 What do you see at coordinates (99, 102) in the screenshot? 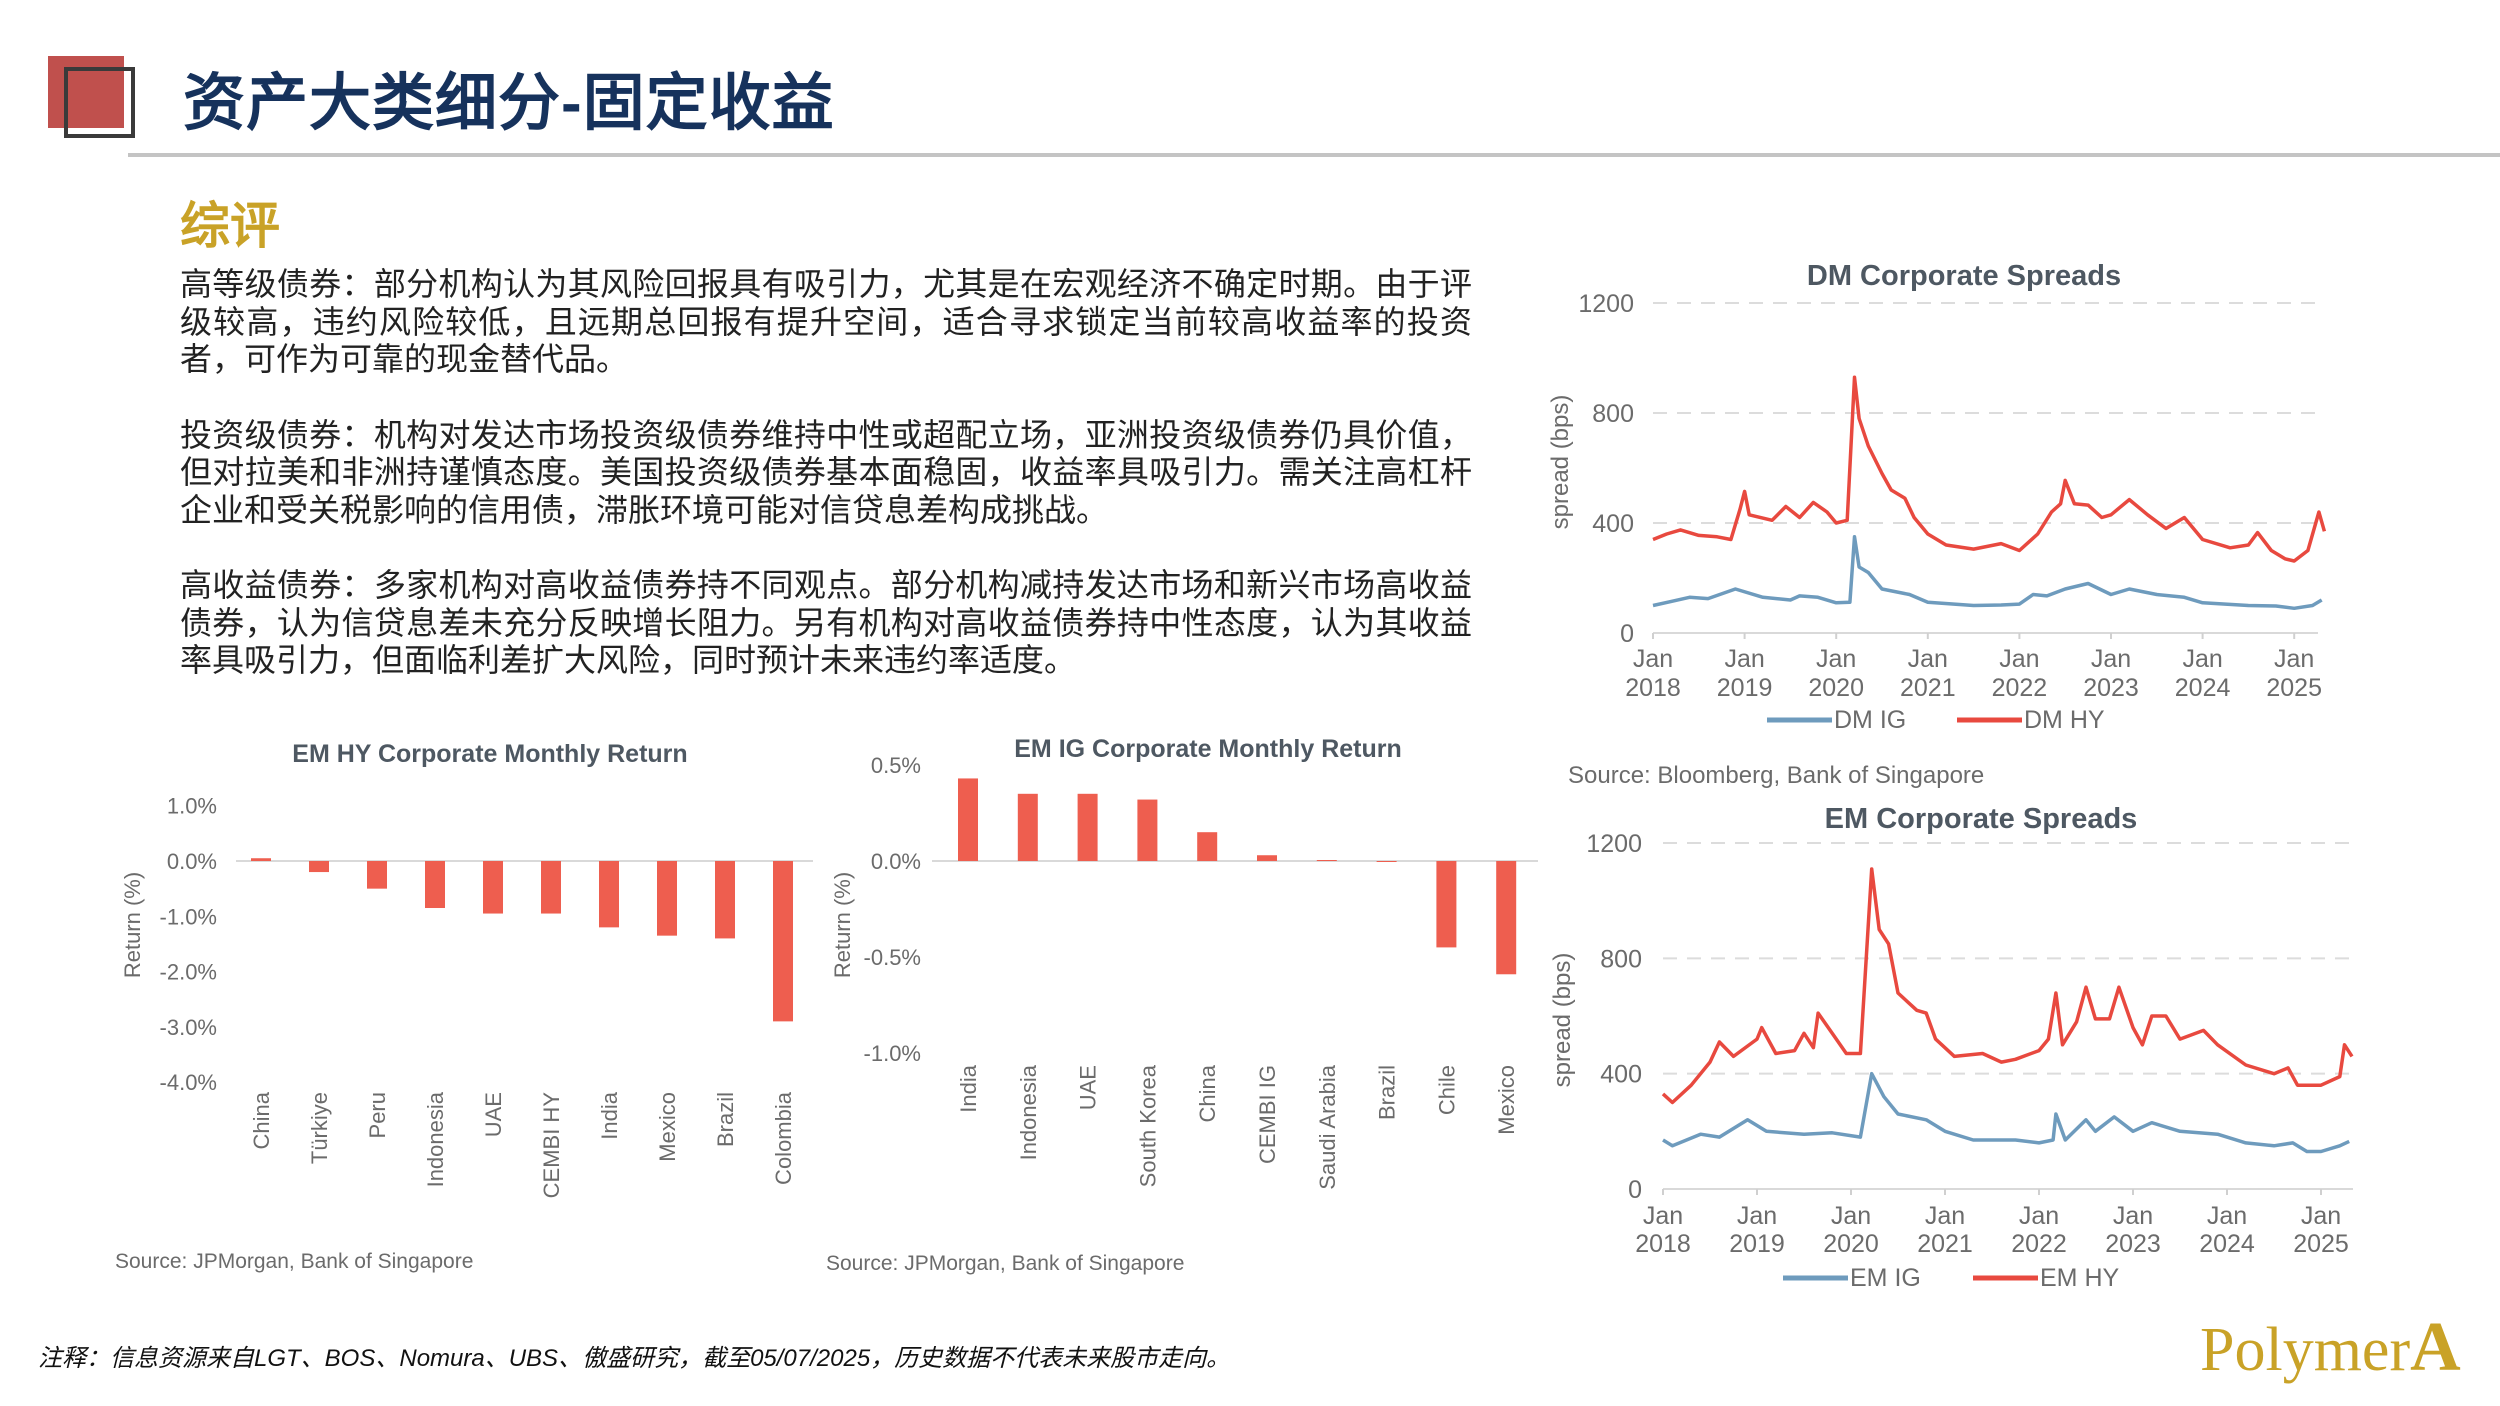
I see `title-accent-outline-square` at bounding box center [99, 102].